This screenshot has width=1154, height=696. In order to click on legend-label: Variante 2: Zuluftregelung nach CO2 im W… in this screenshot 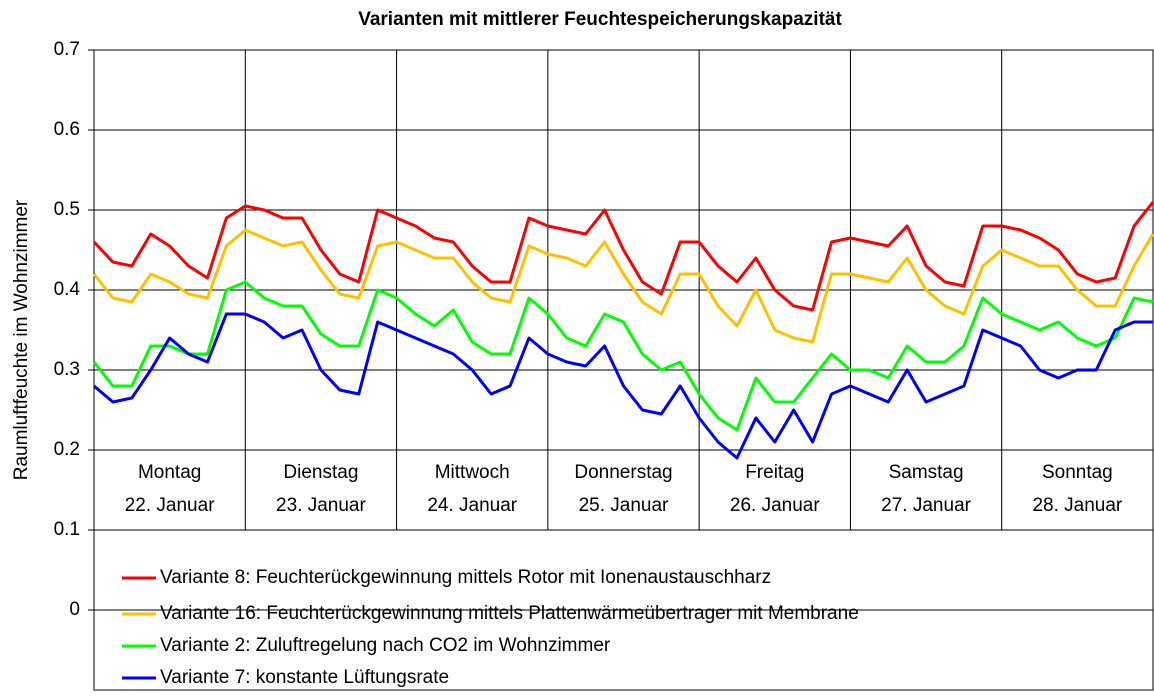, I will do `click(385, 645)`.